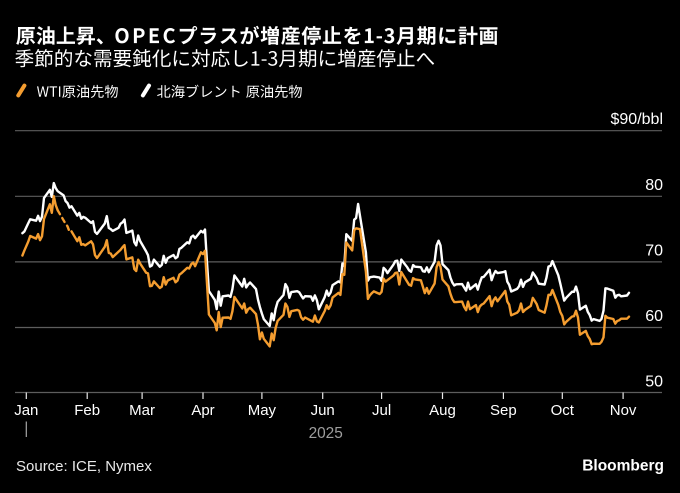  What do you see at coordinates (654, 316) in the screenshot?
I see `svg-text: 60` at bounding box center [654, 316].